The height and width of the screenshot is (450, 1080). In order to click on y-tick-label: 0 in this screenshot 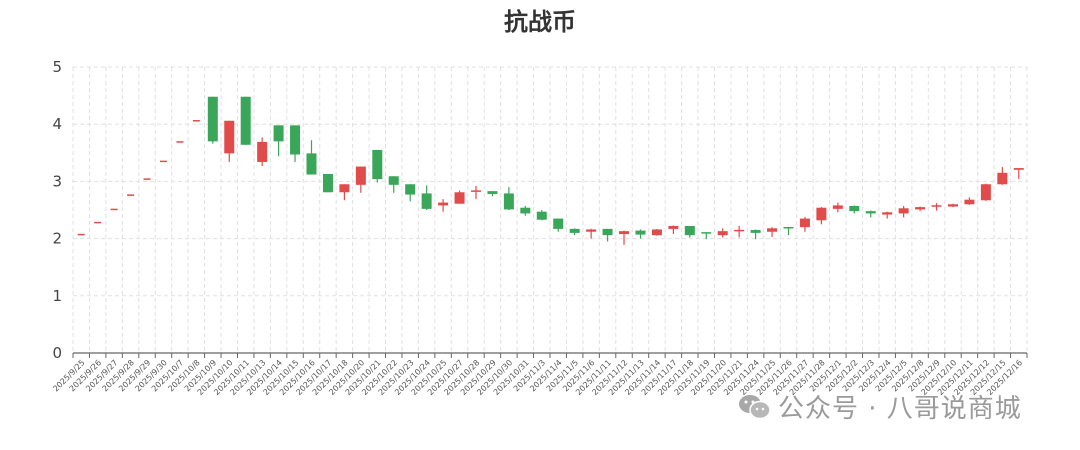, I will do `click(57, 353)`.